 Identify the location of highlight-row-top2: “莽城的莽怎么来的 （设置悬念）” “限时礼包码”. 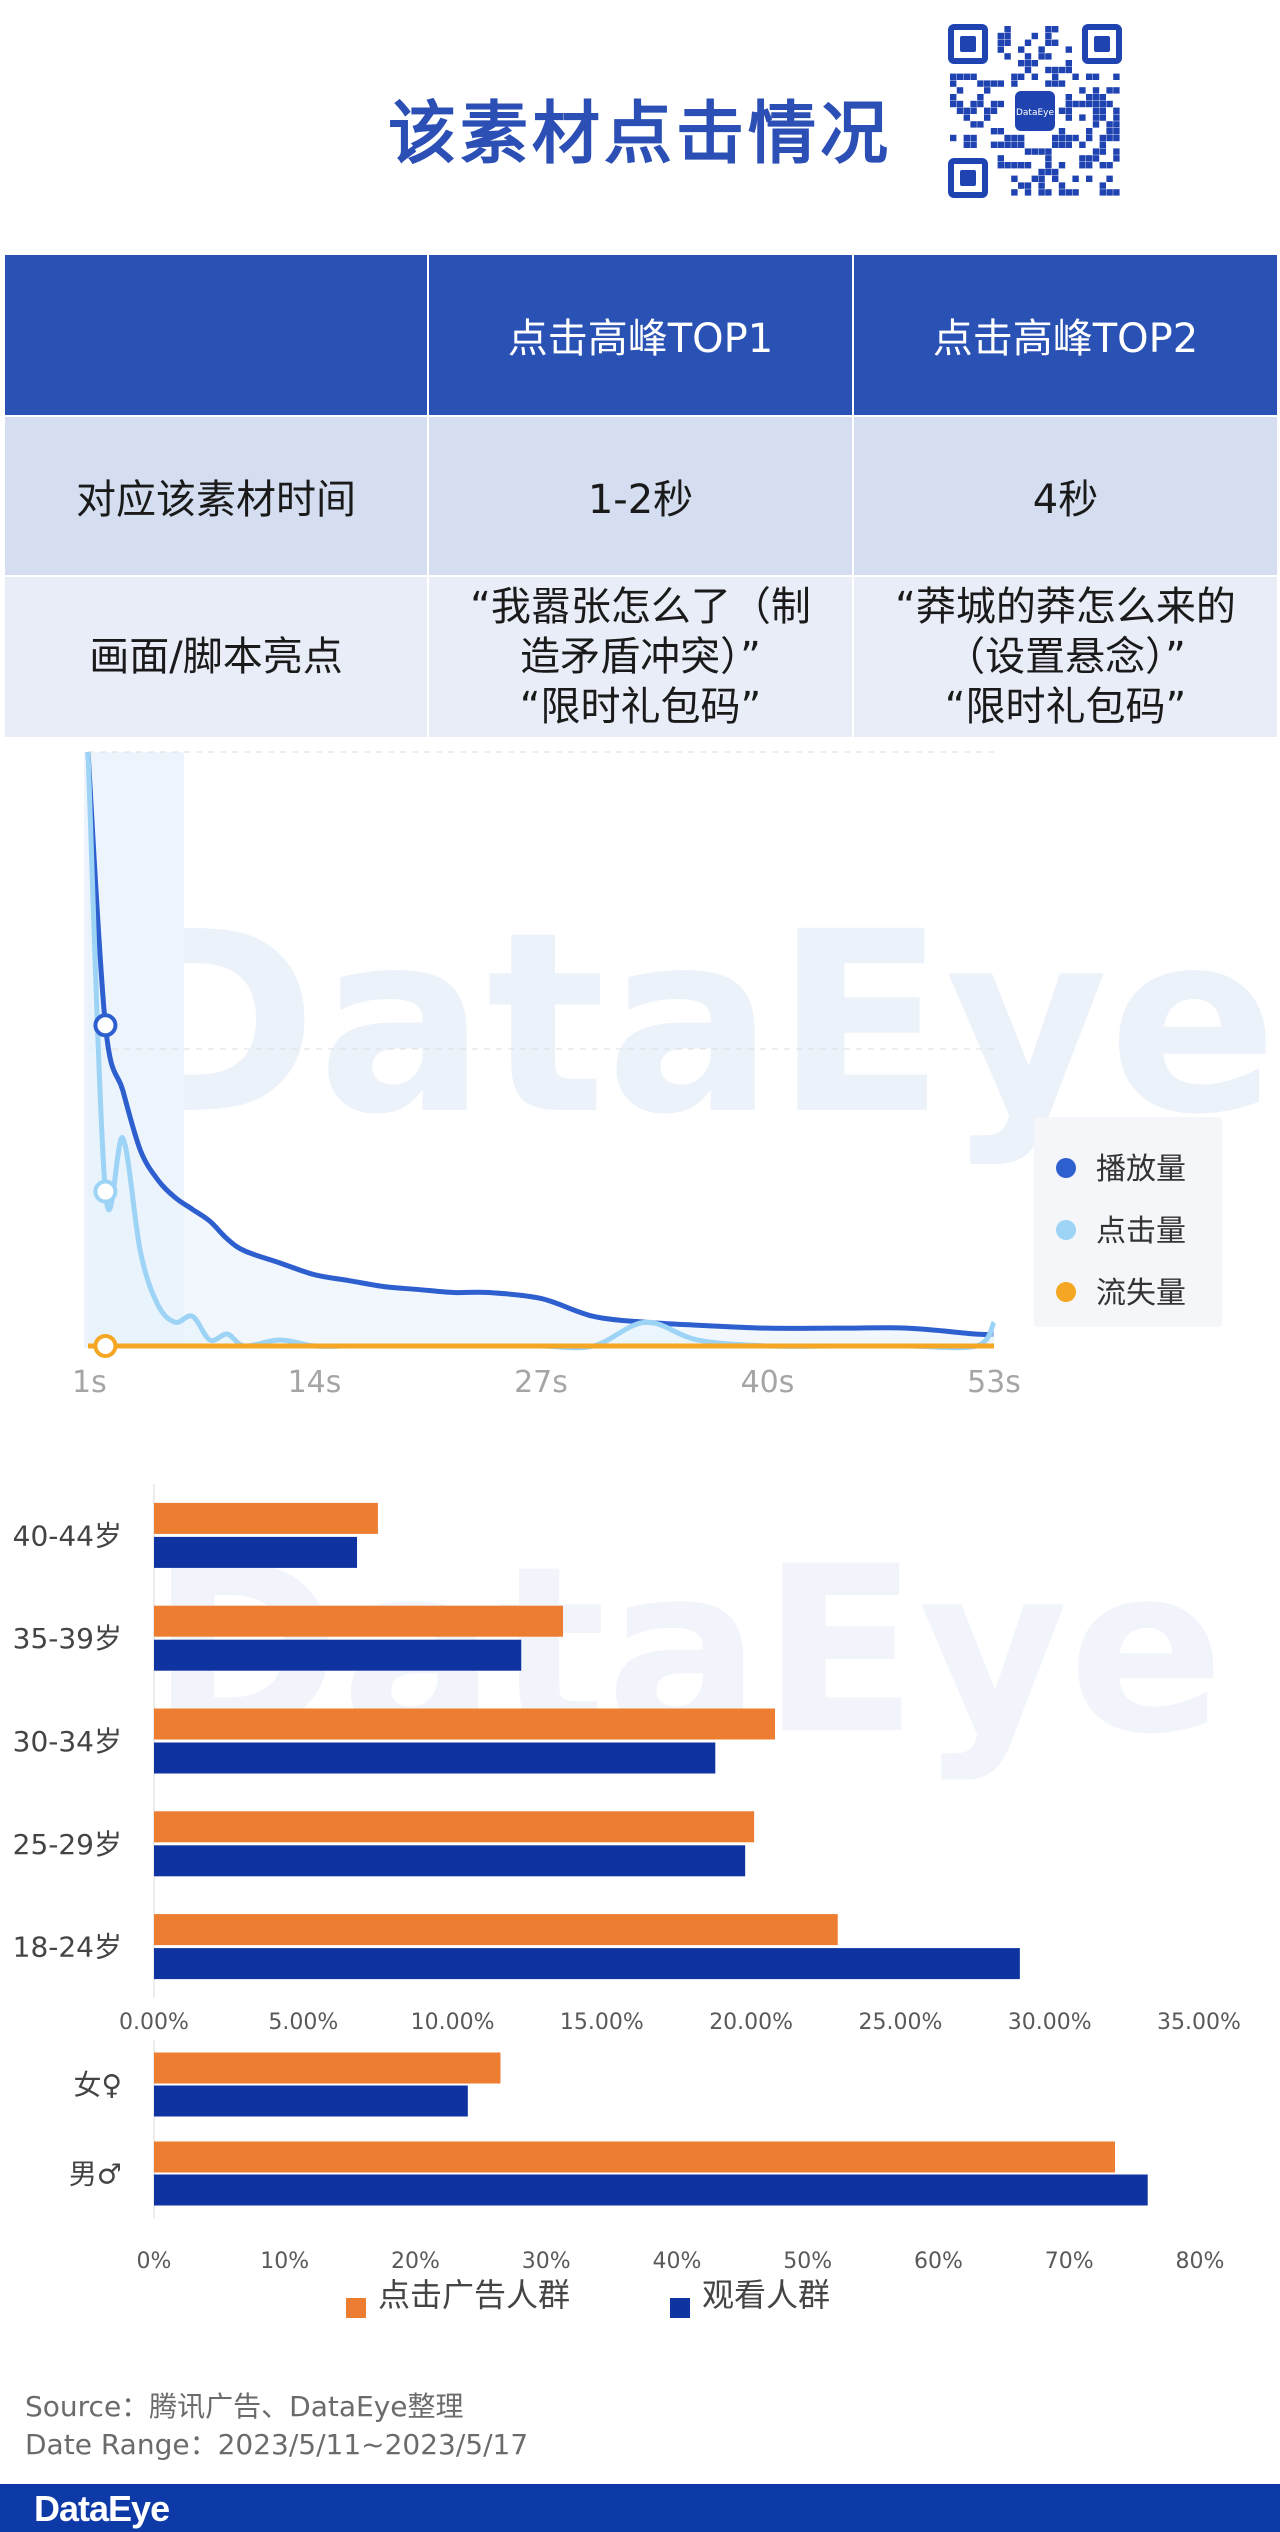
(1065, 657).